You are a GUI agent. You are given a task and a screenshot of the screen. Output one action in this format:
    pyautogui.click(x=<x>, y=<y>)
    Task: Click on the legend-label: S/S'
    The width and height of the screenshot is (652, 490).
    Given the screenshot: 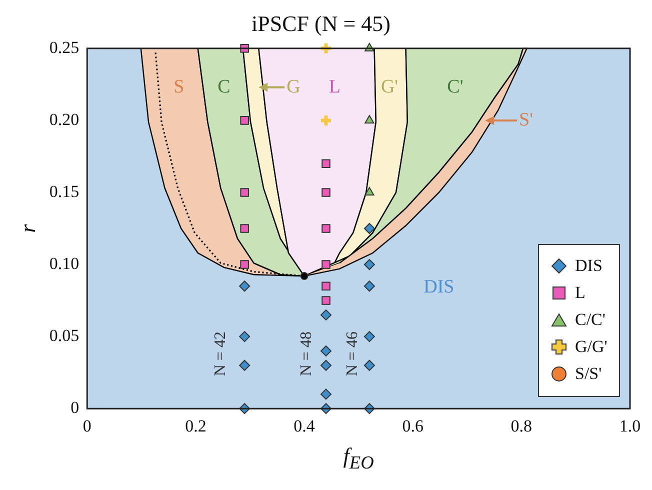 What is the action you would take?
    pyautogui.click(x=588, y=374)
    